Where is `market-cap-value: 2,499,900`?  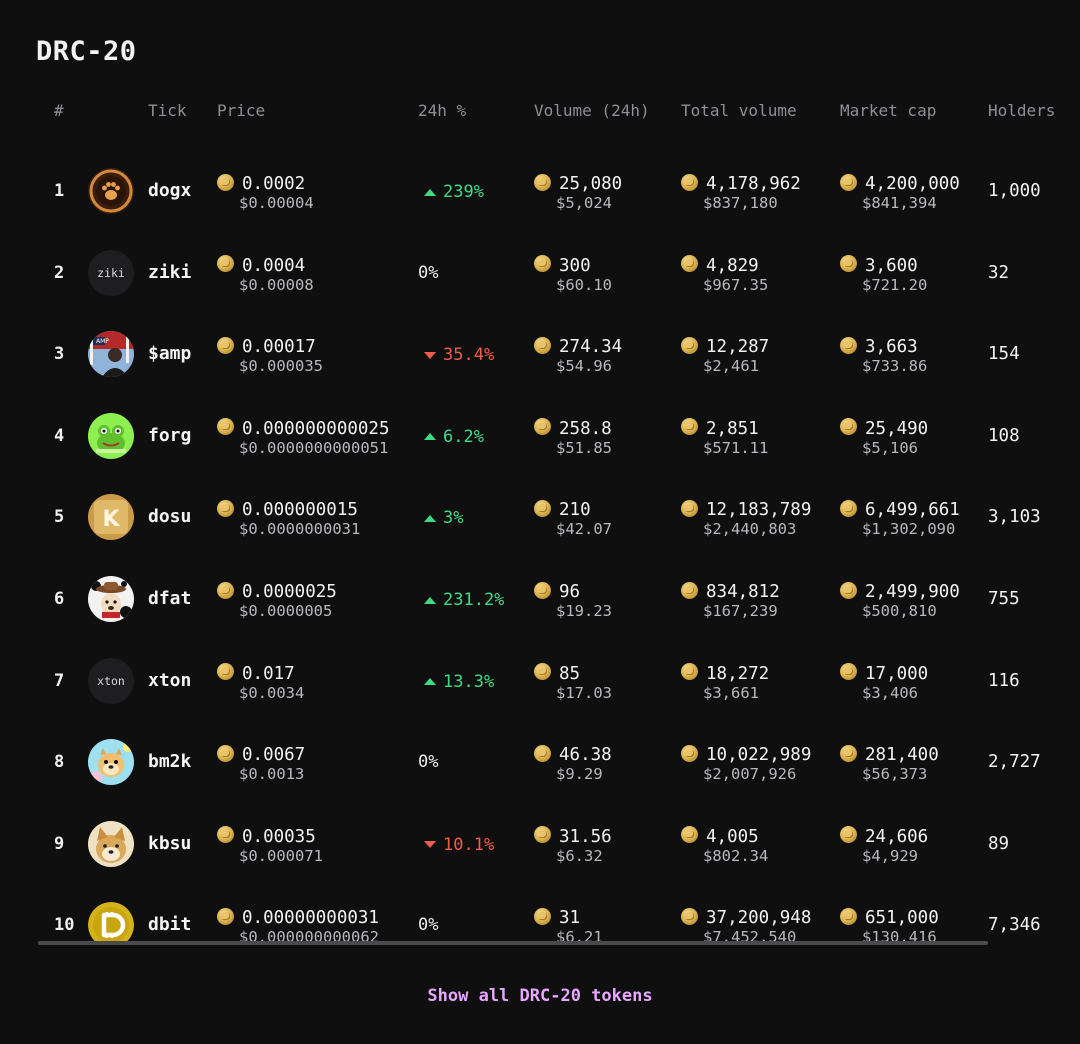
market-cap-value: 2,499,900 is located at coordinates (912, 592).